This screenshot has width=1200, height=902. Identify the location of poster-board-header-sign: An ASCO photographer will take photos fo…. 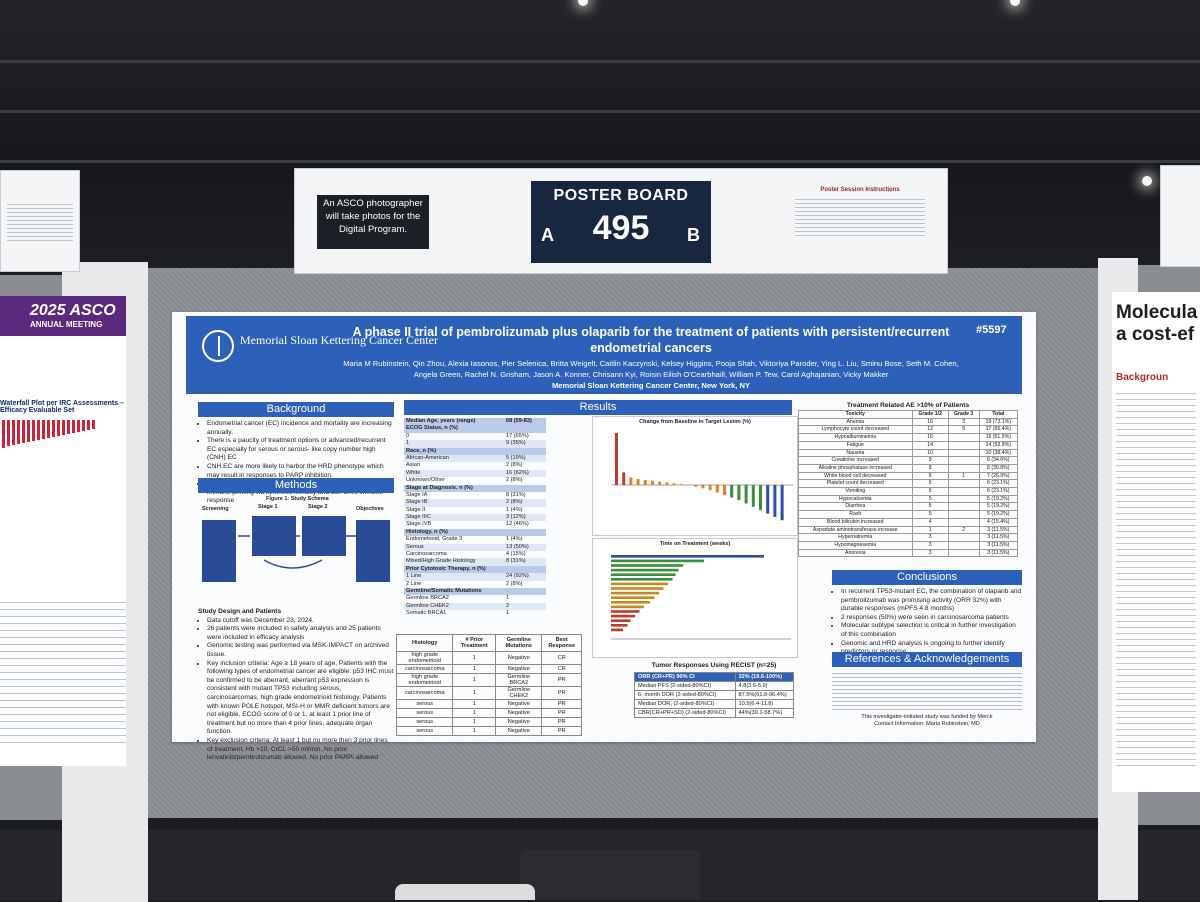
(621, 221).